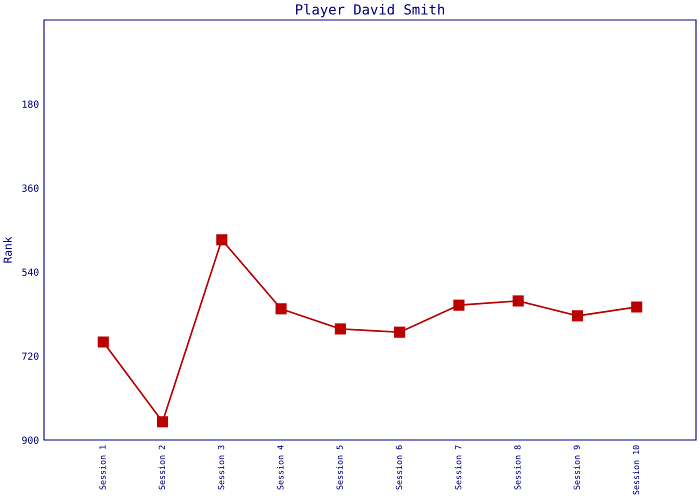 This screenshot has width=700, height=500. What do you see at coordinates (30, 188) in the screenshot?
I see `y-tick-label: 360` at bounding box center [30, 188].